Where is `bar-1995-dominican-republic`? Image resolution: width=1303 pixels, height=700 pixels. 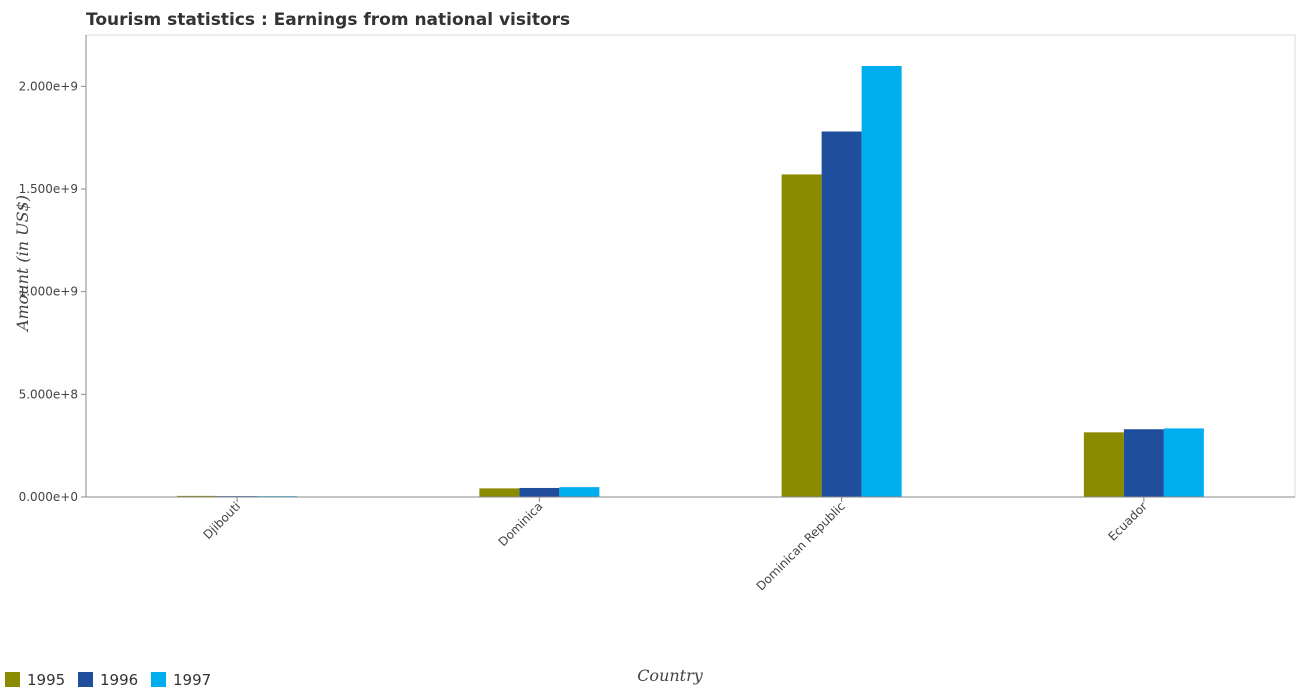 bar-1995-dominican-republic is located at coordinates (801, 335).